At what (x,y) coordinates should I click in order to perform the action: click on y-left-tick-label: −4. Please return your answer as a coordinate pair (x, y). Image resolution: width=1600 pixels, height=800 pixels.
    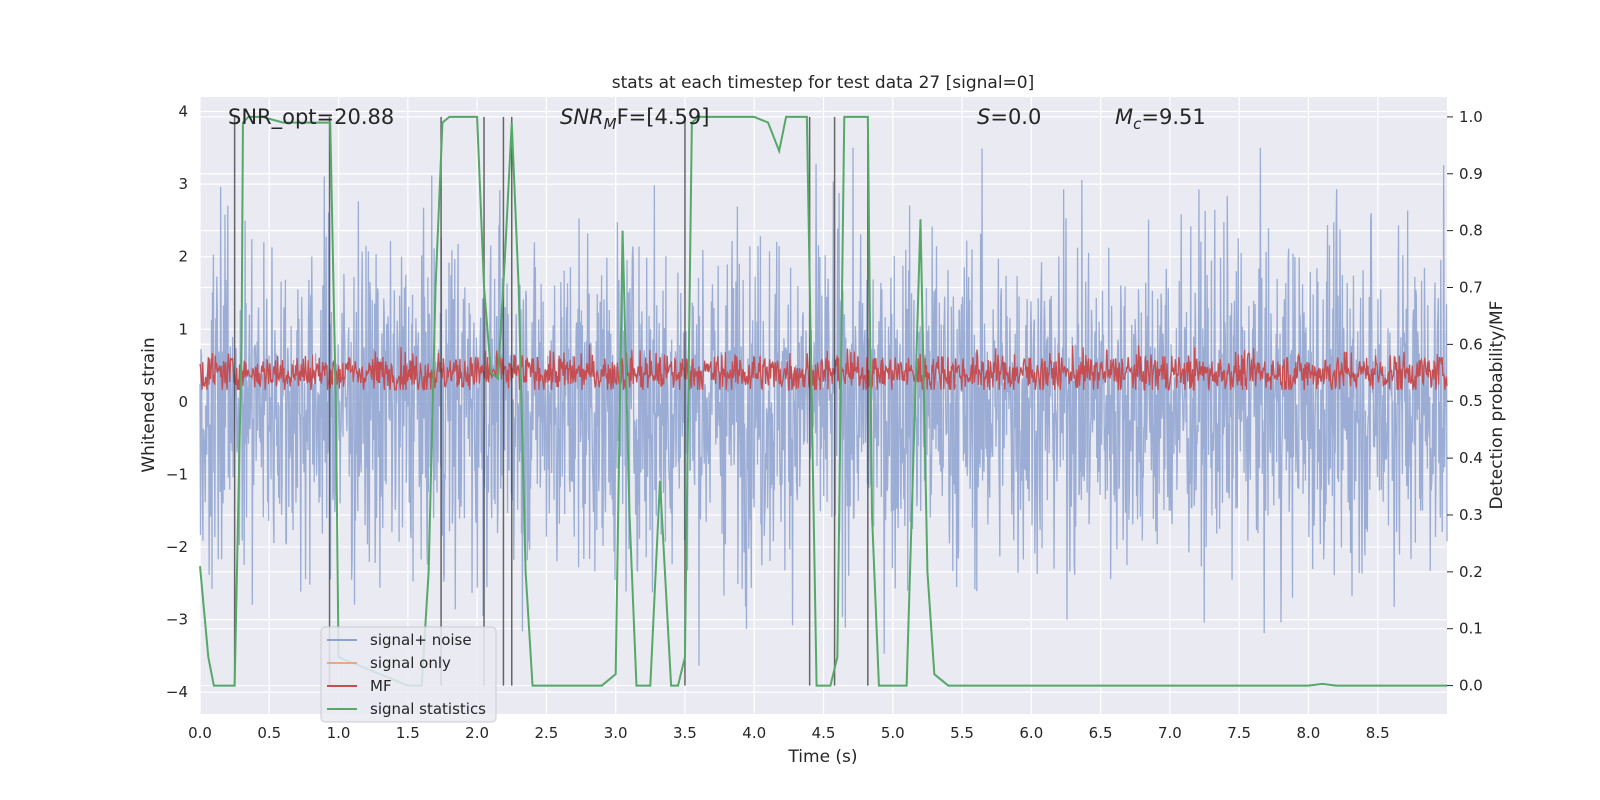
    Looking at the image, I should click on (177, 692).